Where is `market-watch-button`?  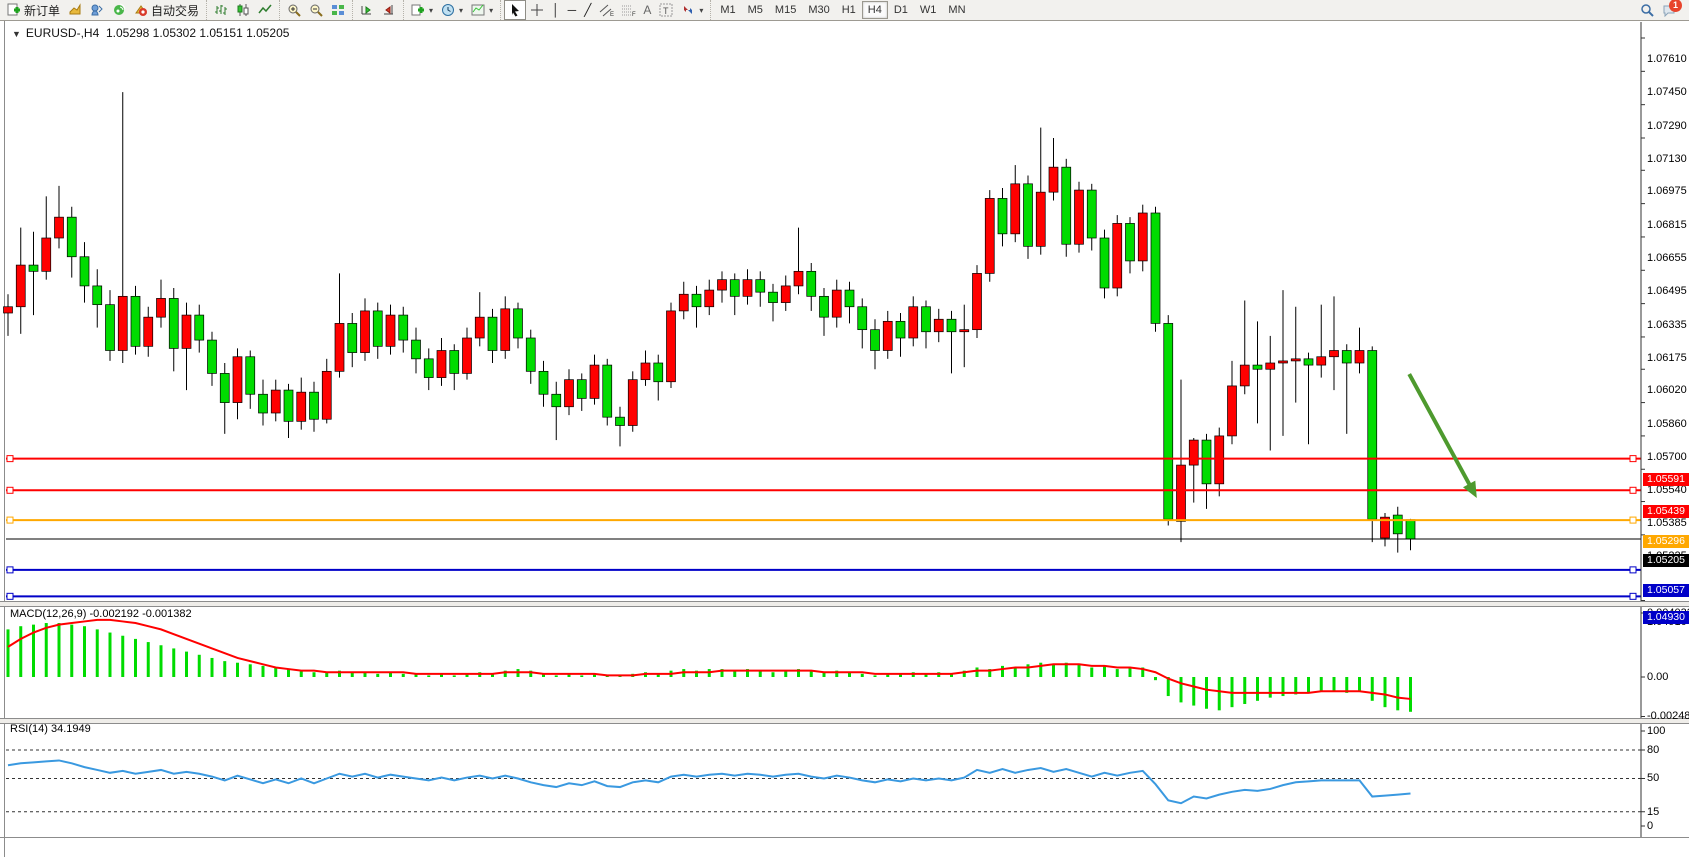 market-watch-button is located at coordinates (75, 10).